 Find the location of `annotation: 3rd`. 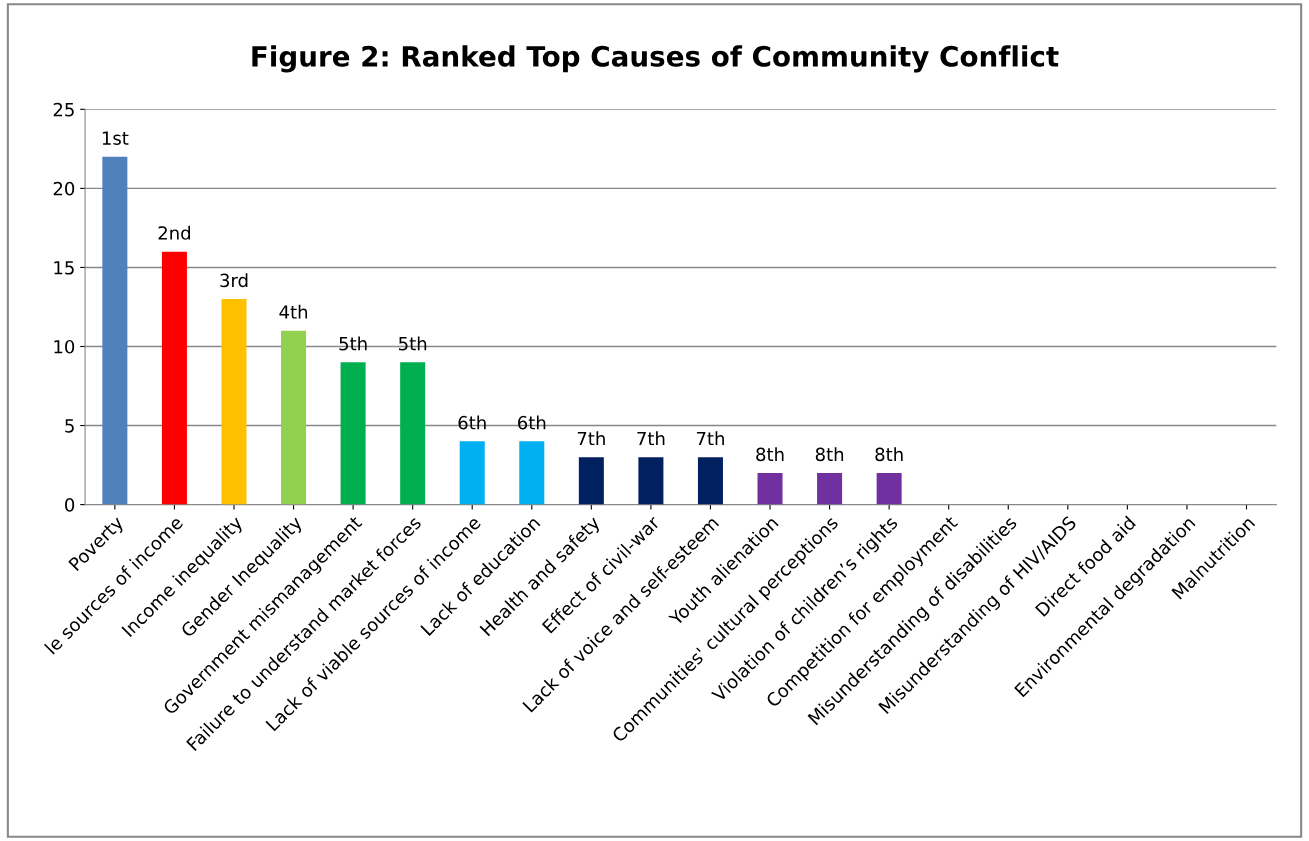

annotation: 3rd is located at coordinates (234, 280).